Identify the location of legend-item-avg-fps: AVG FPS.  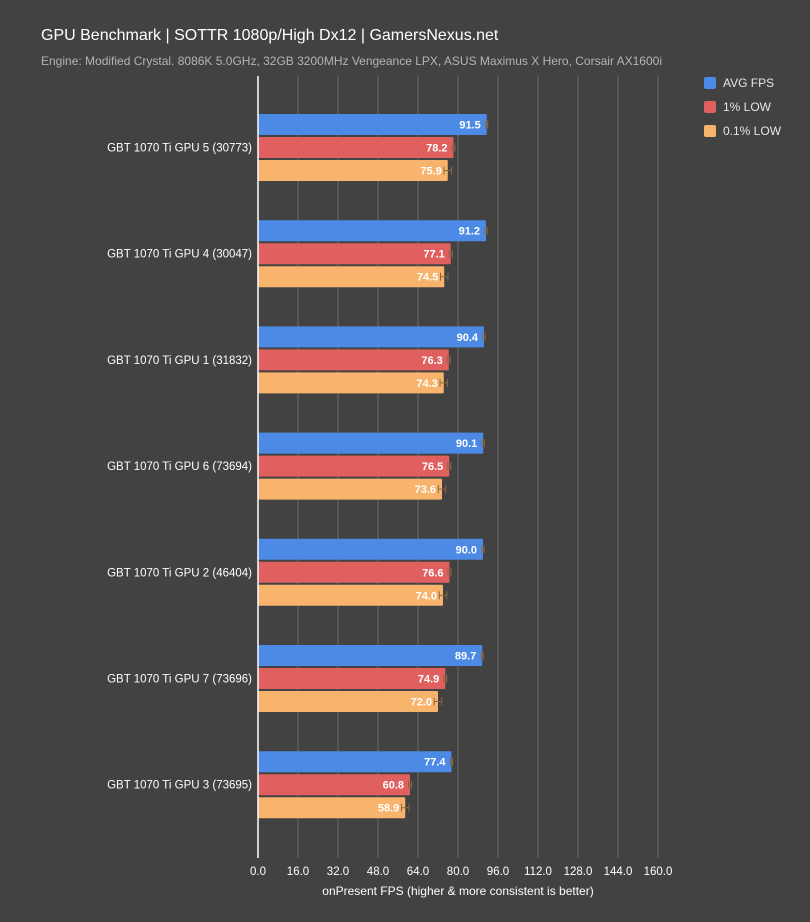
(743, 83).